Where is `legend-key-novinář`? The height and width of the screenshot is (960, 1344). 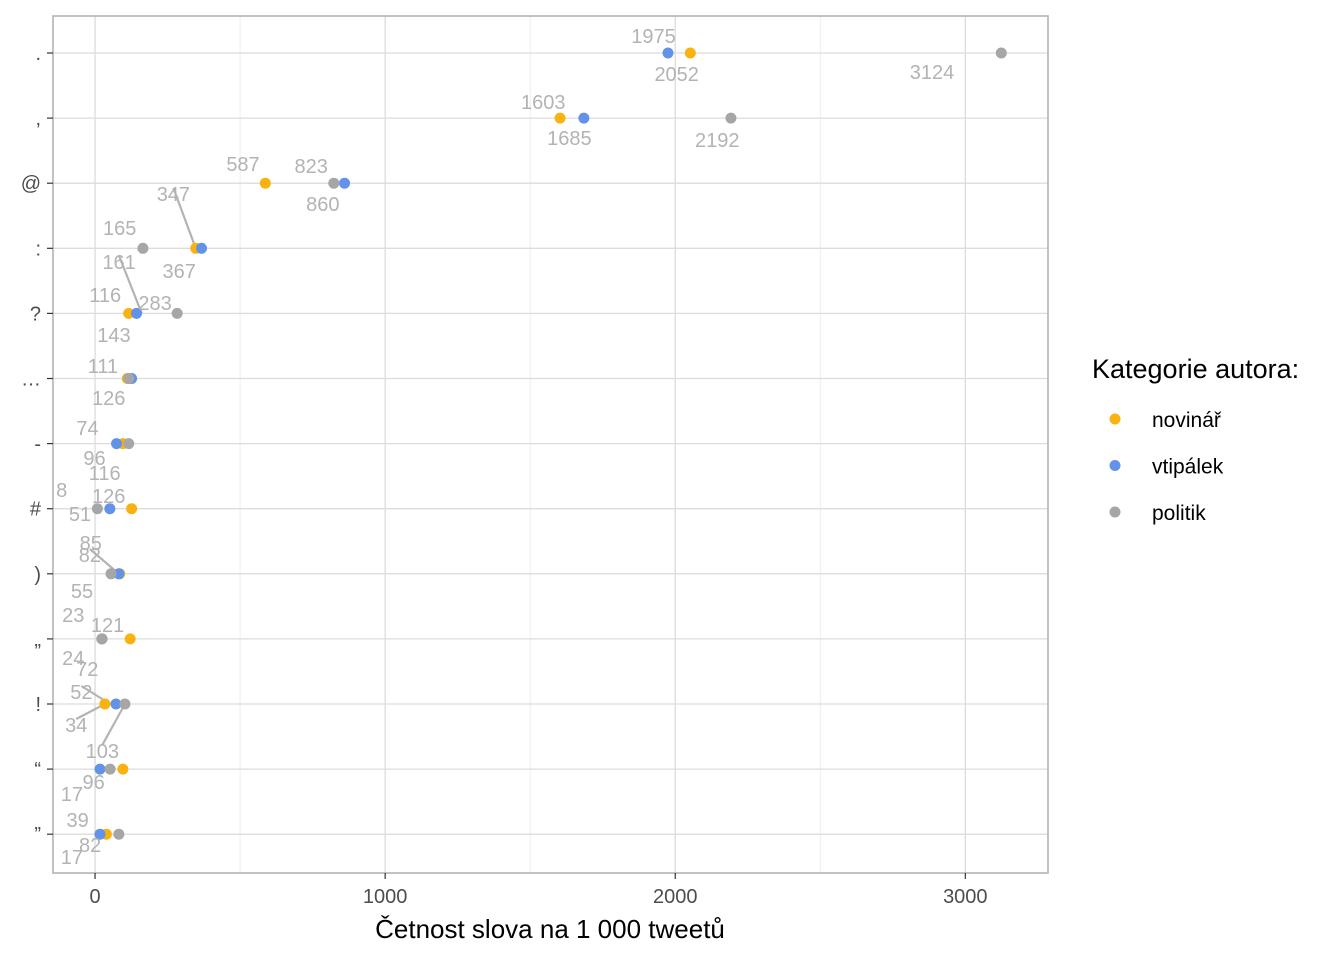 legend-key-novinář is located at coordinates (1115, 419).